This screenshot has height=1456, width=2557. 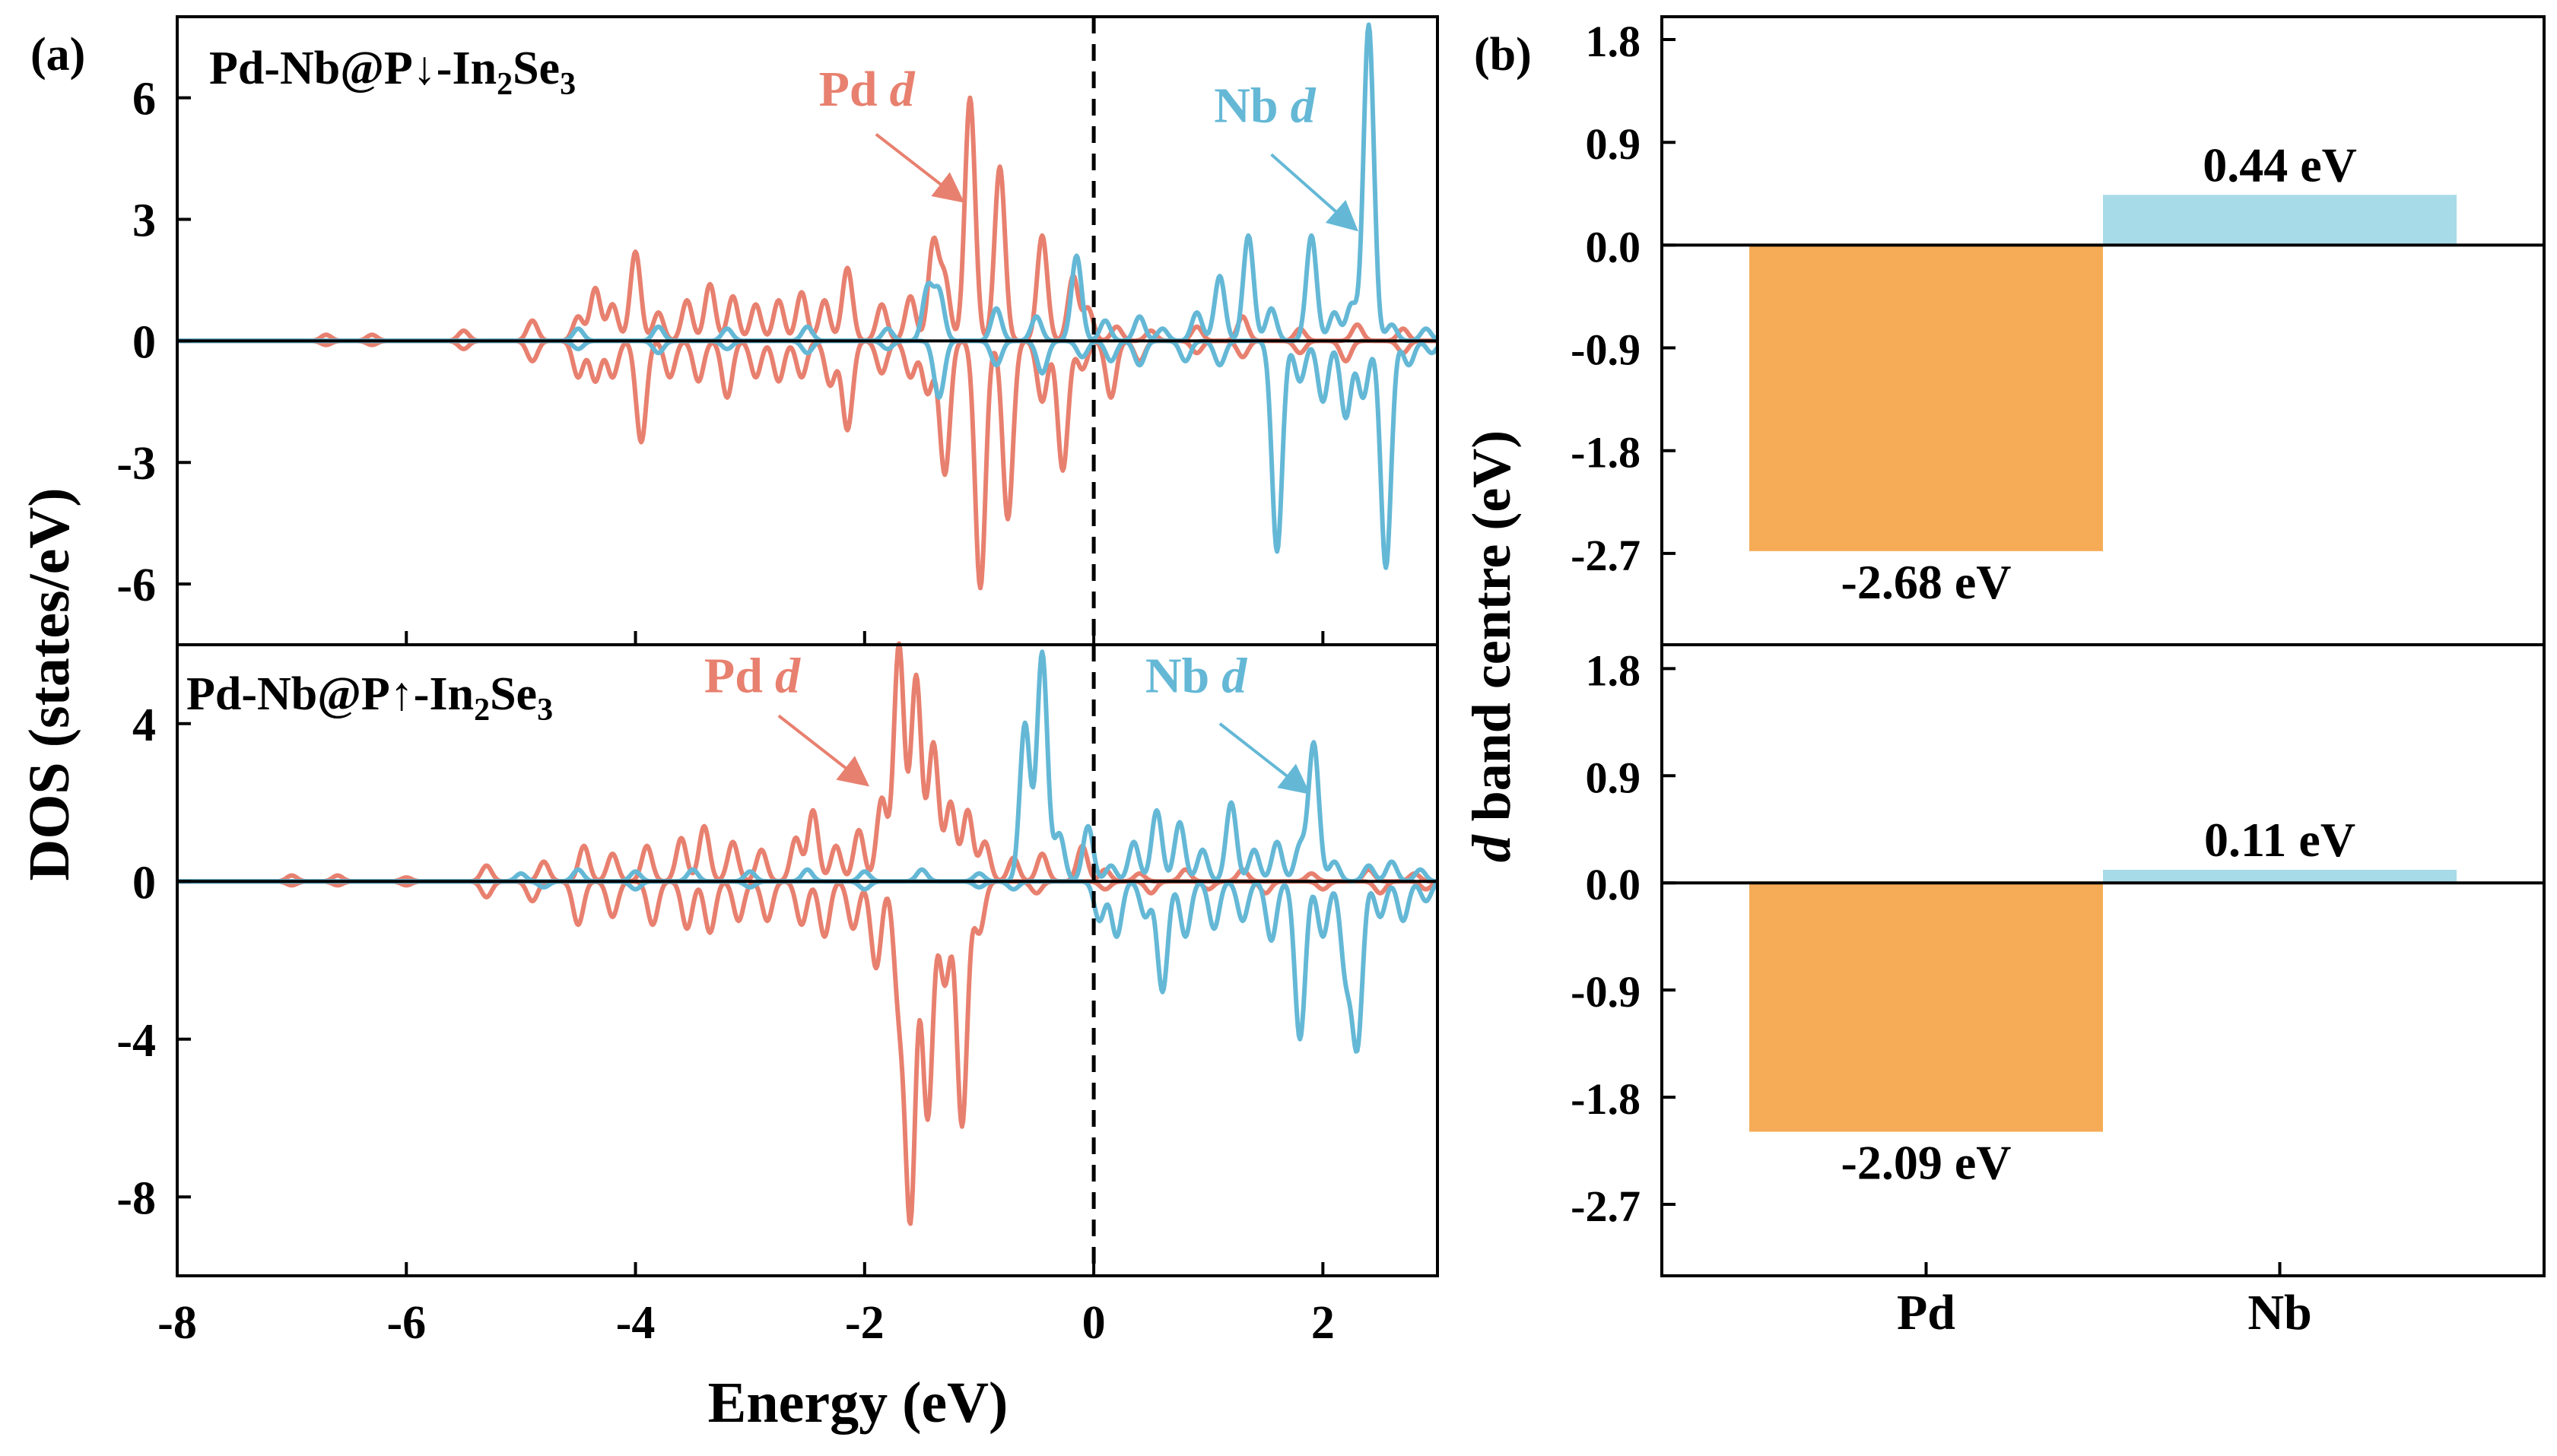 I want to click on x-tick-label: 0, so click(x=1094, y=1323).